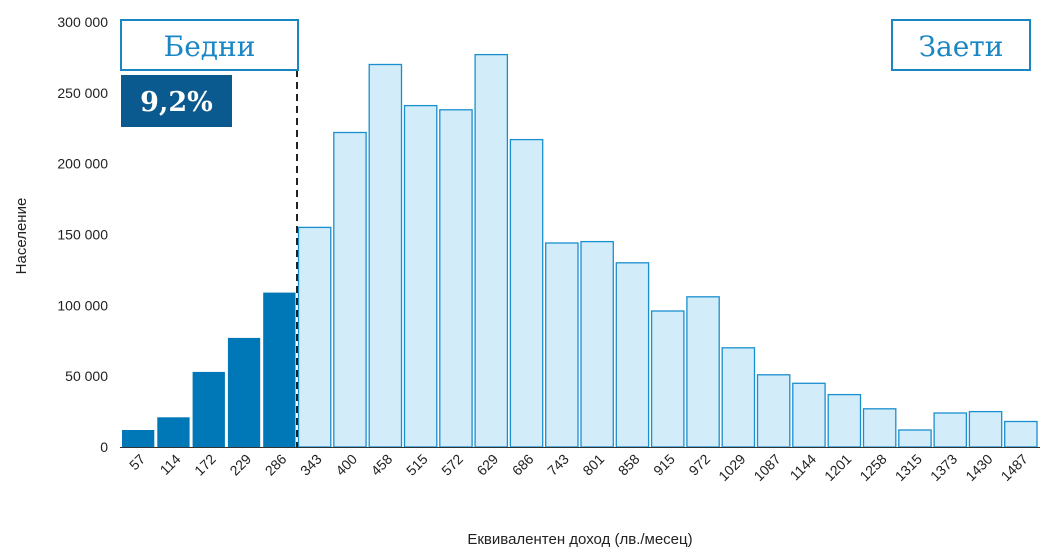 The image size is (1040, 553). Describe the element at coordinates (487, 465) in the screenshot. I see `x-tick-label: 629` at that location.